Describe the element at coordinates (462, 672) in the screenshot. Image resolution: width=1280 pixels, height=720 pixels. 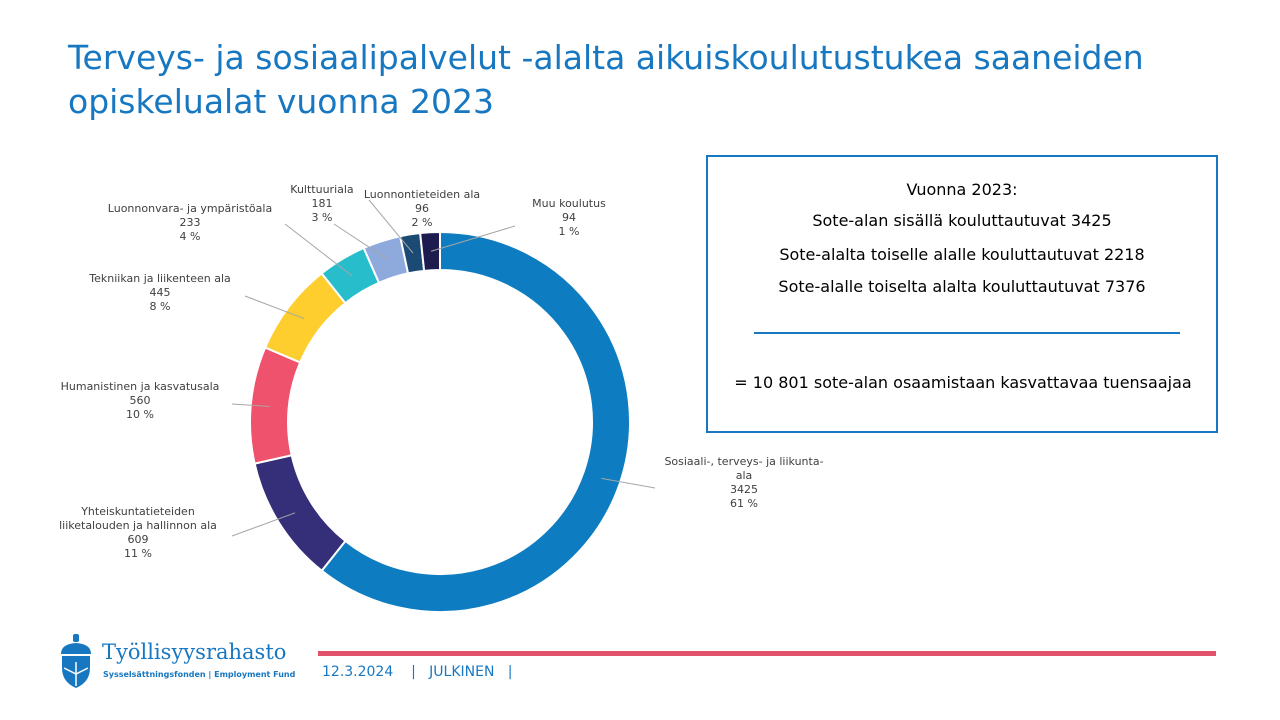
I see `footer-classification: JULKINEN` at that location.